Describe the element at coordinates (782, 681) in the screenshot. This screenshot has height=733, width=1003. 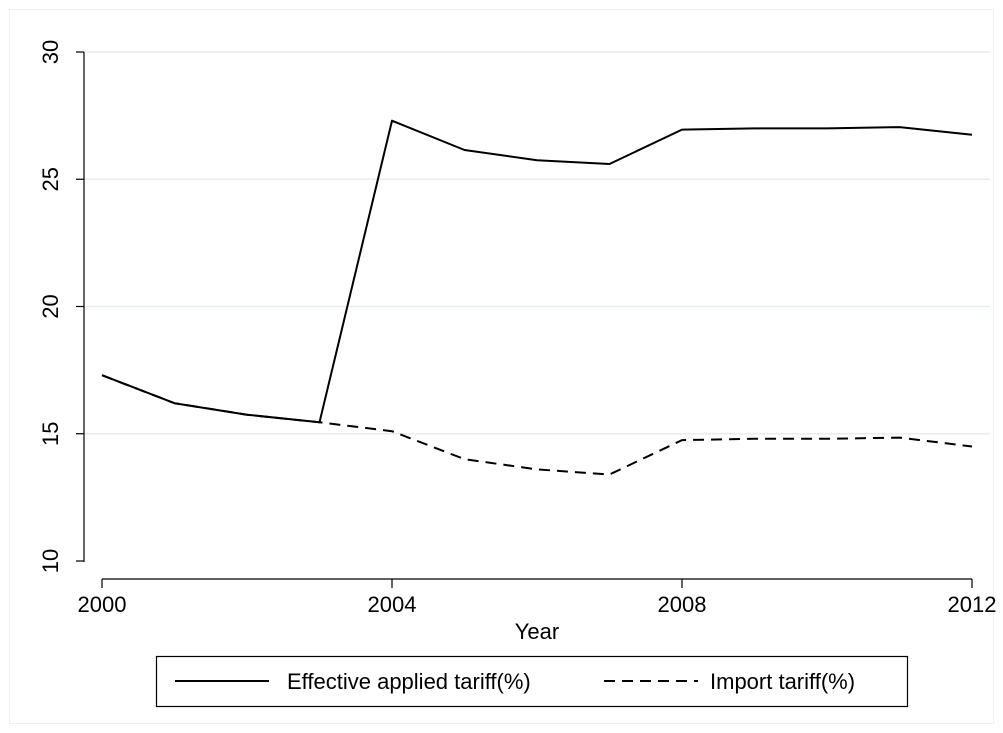
I see `legend-label-import: Import tariff(%)` at that location.